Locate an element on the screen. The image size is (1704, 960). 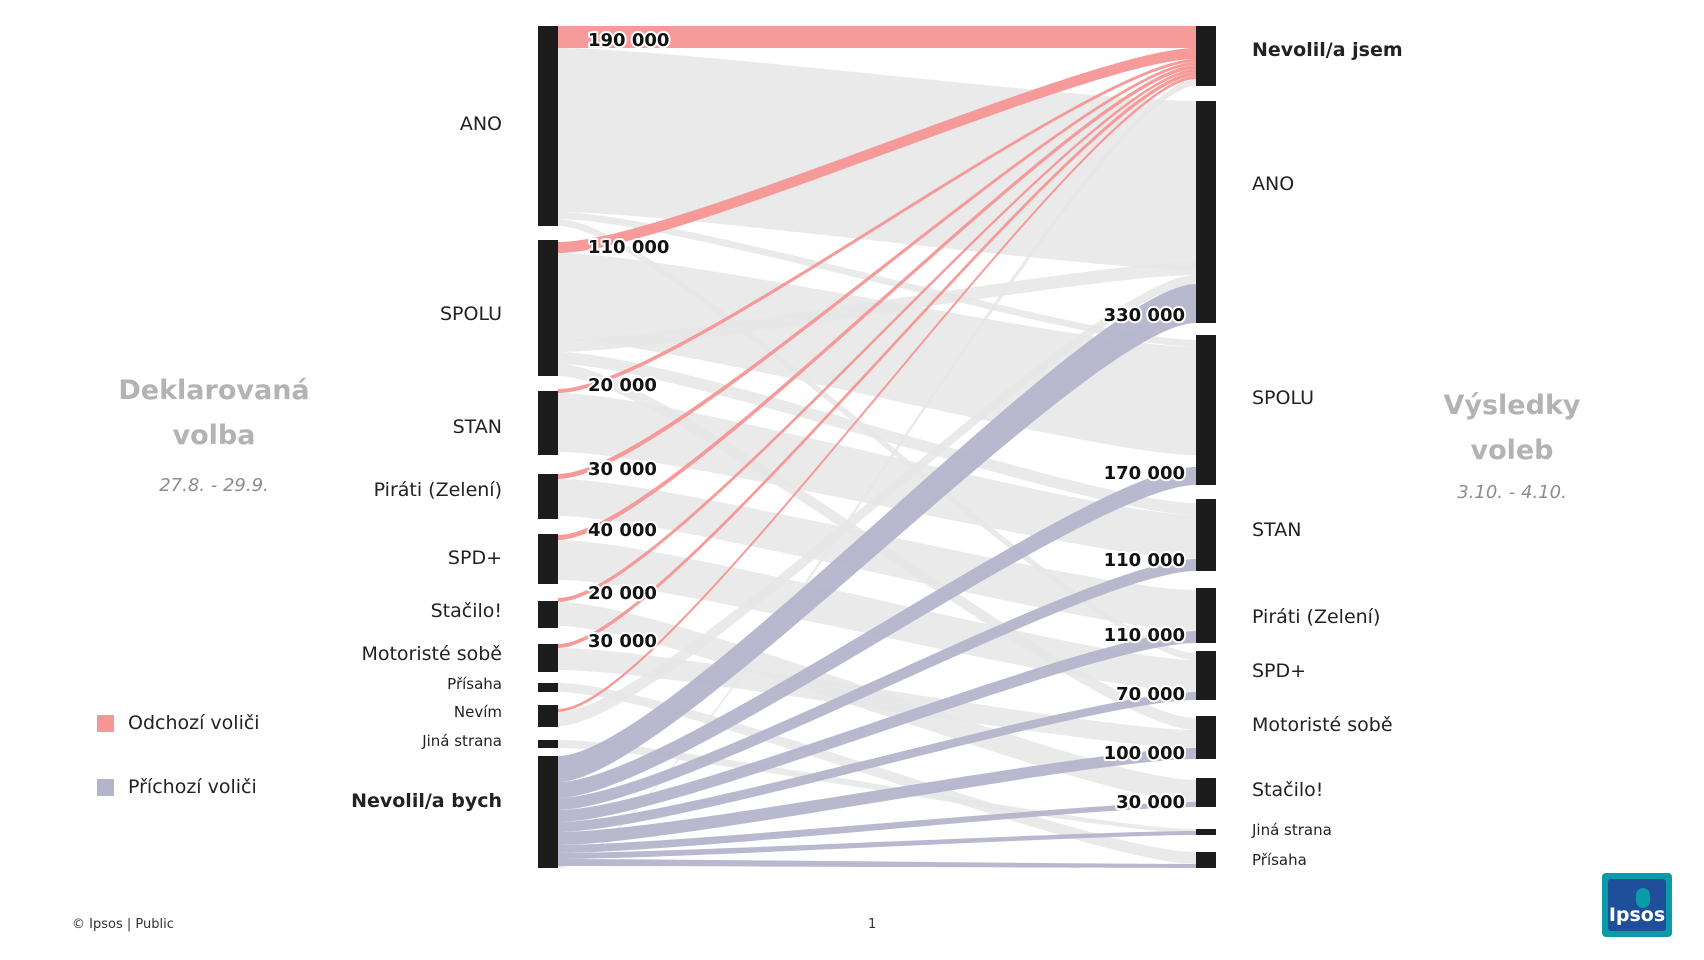
node-right-ano is located at coordinates (1206, 212).